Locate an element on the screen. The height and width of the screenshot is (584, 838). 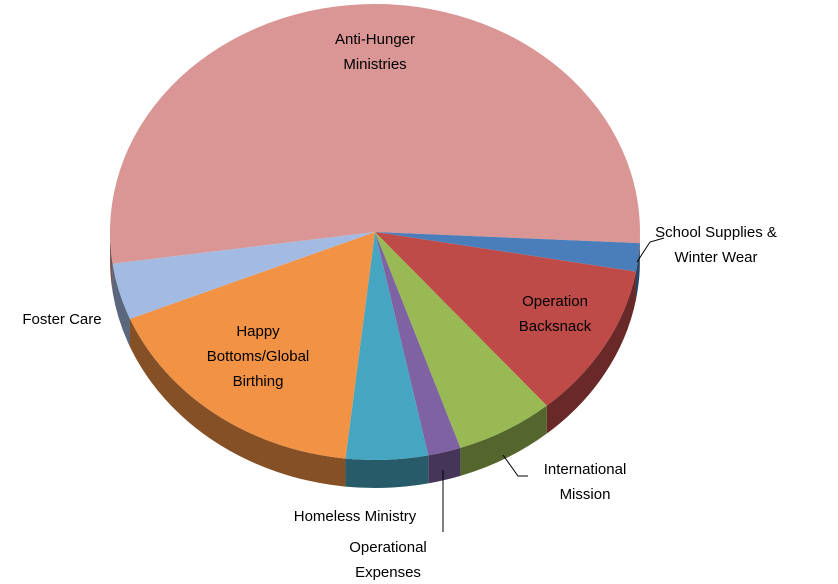
slice-label: Anti-Hunger Ministries is located at coordinates (375, 52).